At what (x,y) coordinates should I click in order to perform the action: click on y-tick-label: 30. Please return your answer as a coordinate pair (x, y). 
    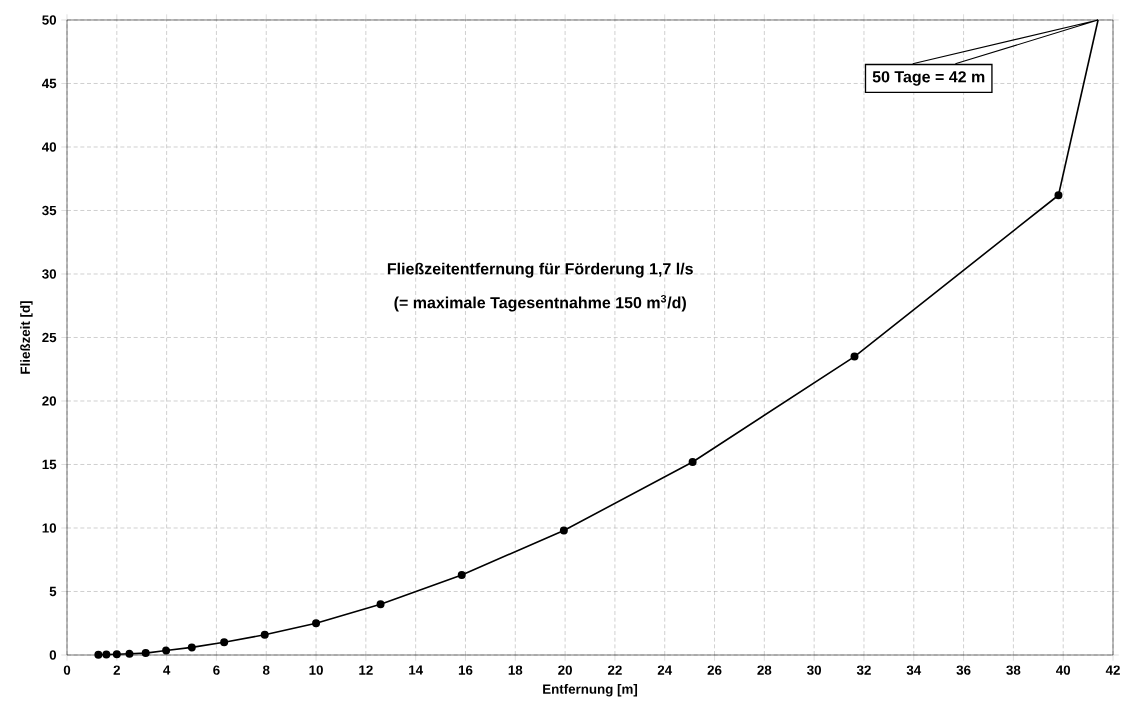
    Looking at the image, I should click on (49, 274).